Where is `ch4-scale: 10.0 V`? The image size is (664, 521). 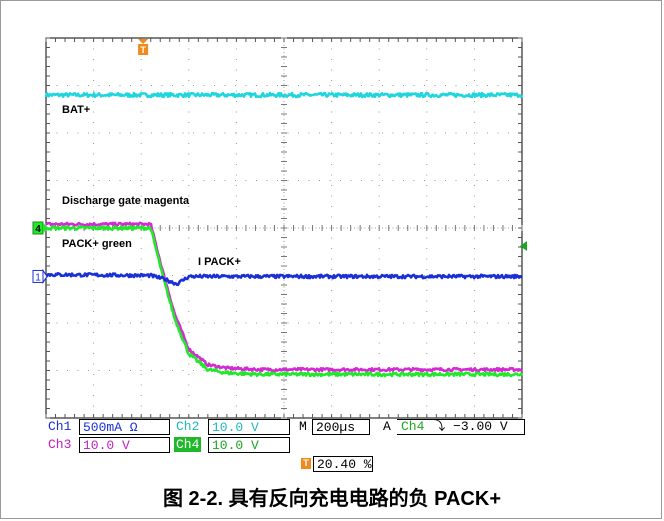 ch4-scale: 10.0 V is located at coordinates (235, 445).